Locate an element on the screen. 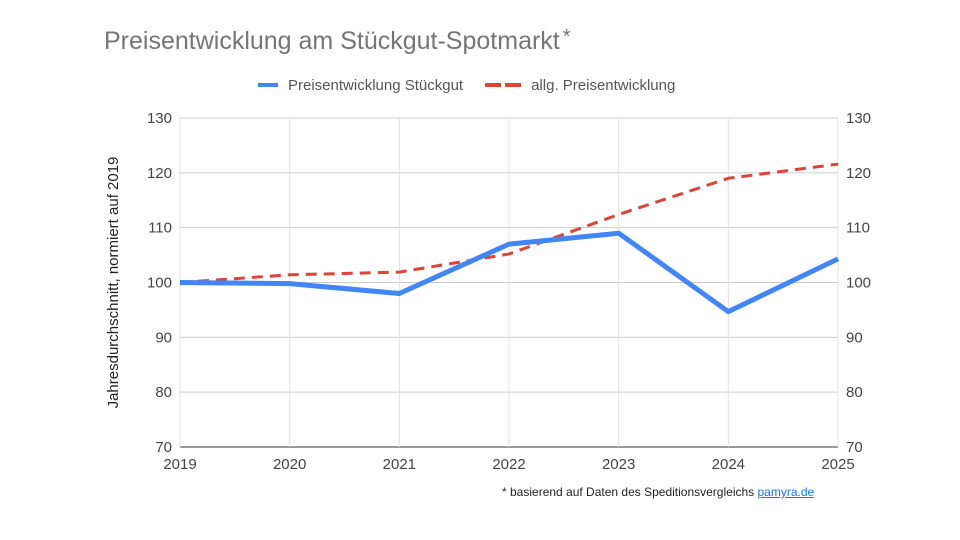  y-axis-label: Jahresdurchschnitt, normiert auf 2019 is located at coordinates (113, 283).